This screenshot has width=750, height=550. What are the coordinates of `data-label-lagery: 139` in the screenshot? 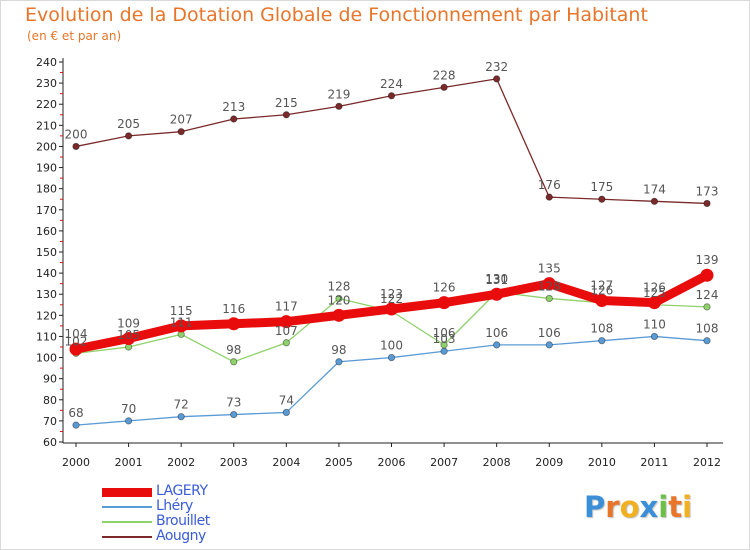 It's located at (707, 260).